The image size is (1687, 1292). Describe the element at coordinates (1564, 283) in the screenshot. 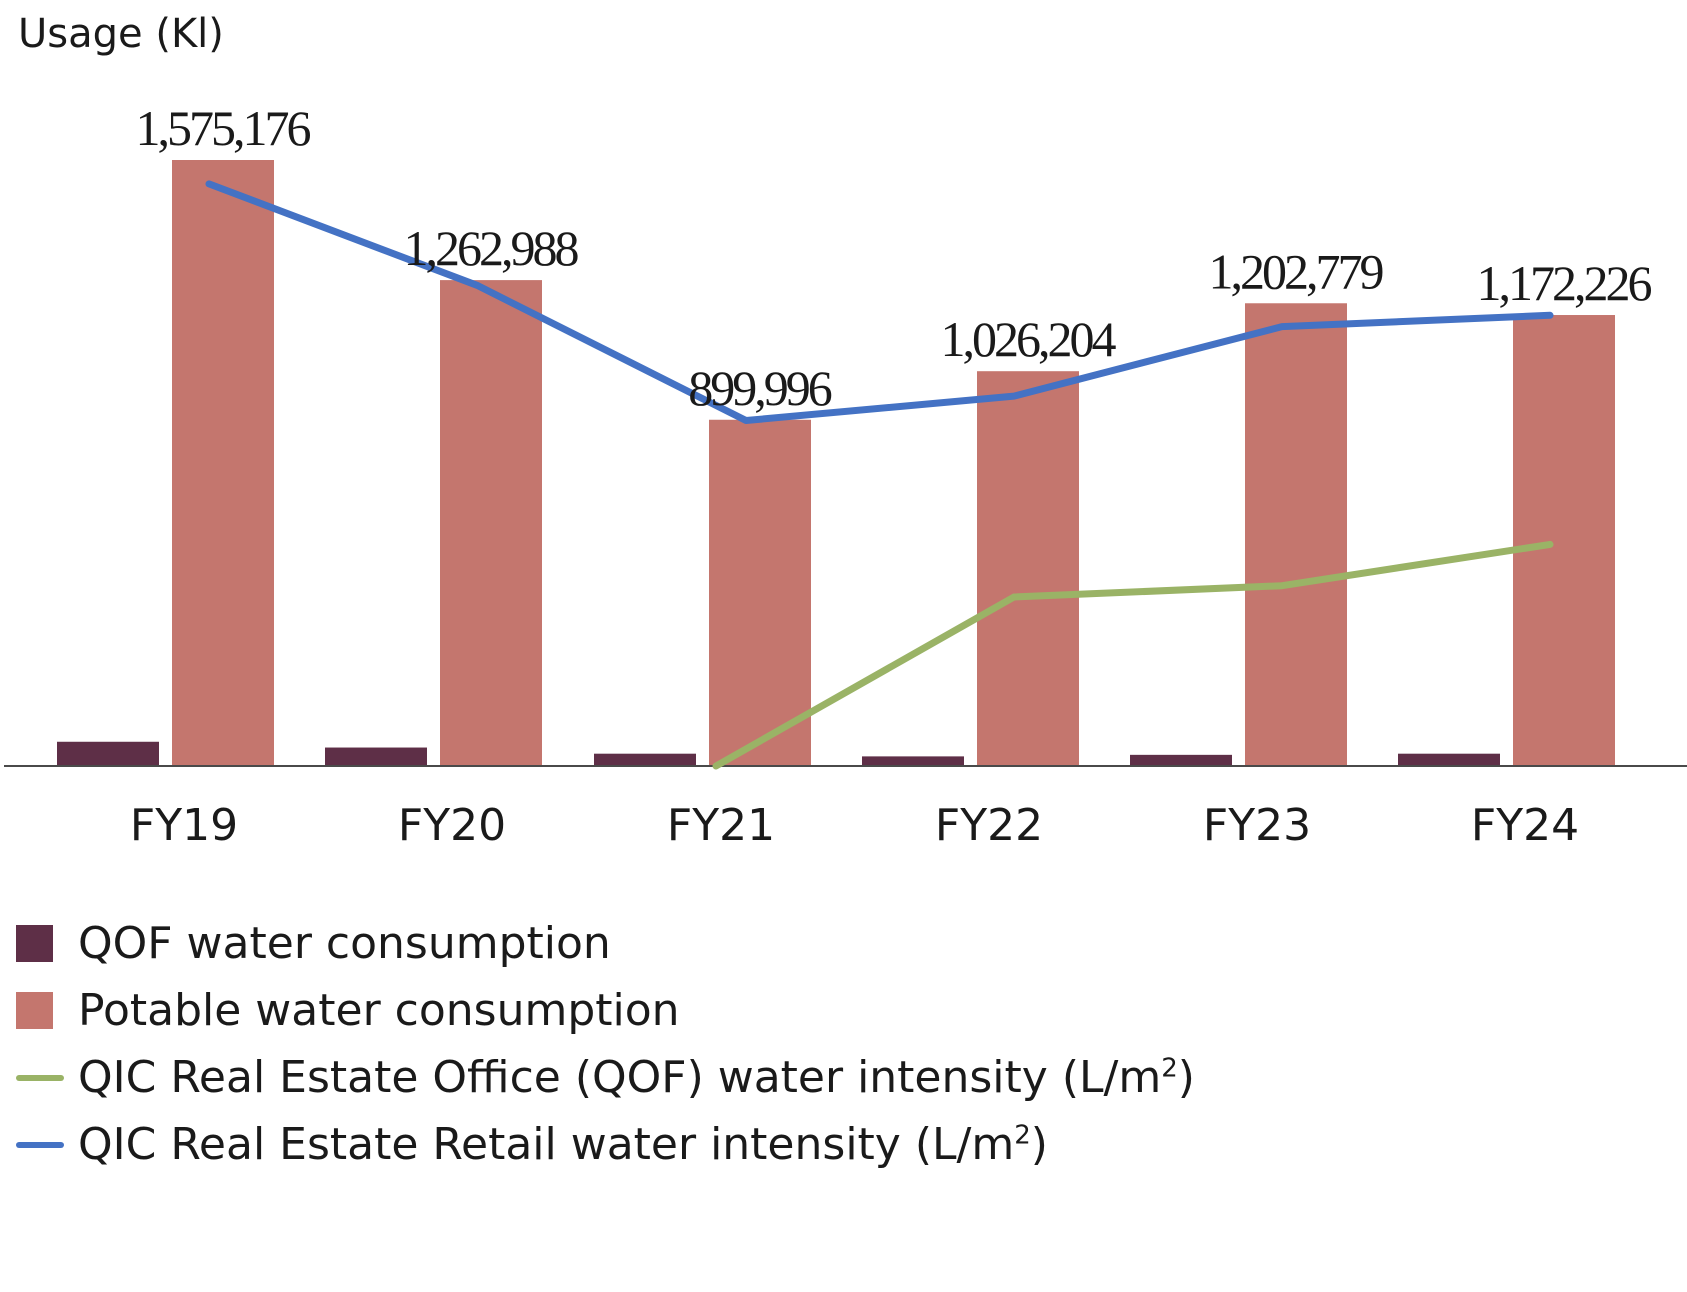

I see `data-label-FY24: 1,172,226` at that location.